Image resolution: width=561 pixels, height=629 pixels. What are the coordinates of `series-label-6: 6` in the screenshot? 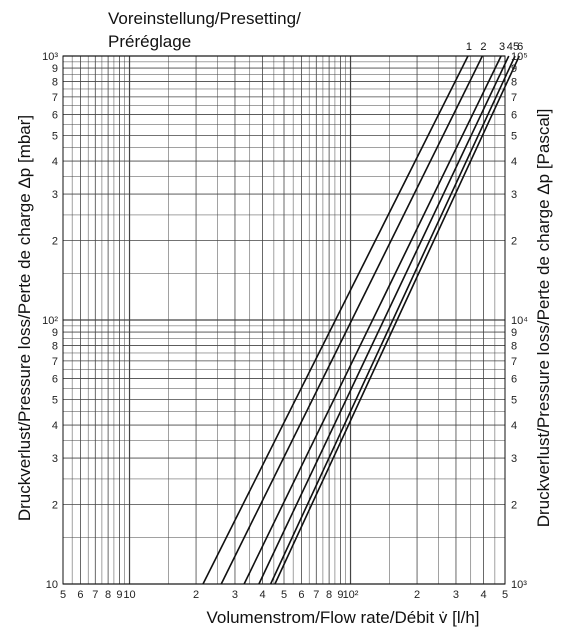 It's located at (520, 47).